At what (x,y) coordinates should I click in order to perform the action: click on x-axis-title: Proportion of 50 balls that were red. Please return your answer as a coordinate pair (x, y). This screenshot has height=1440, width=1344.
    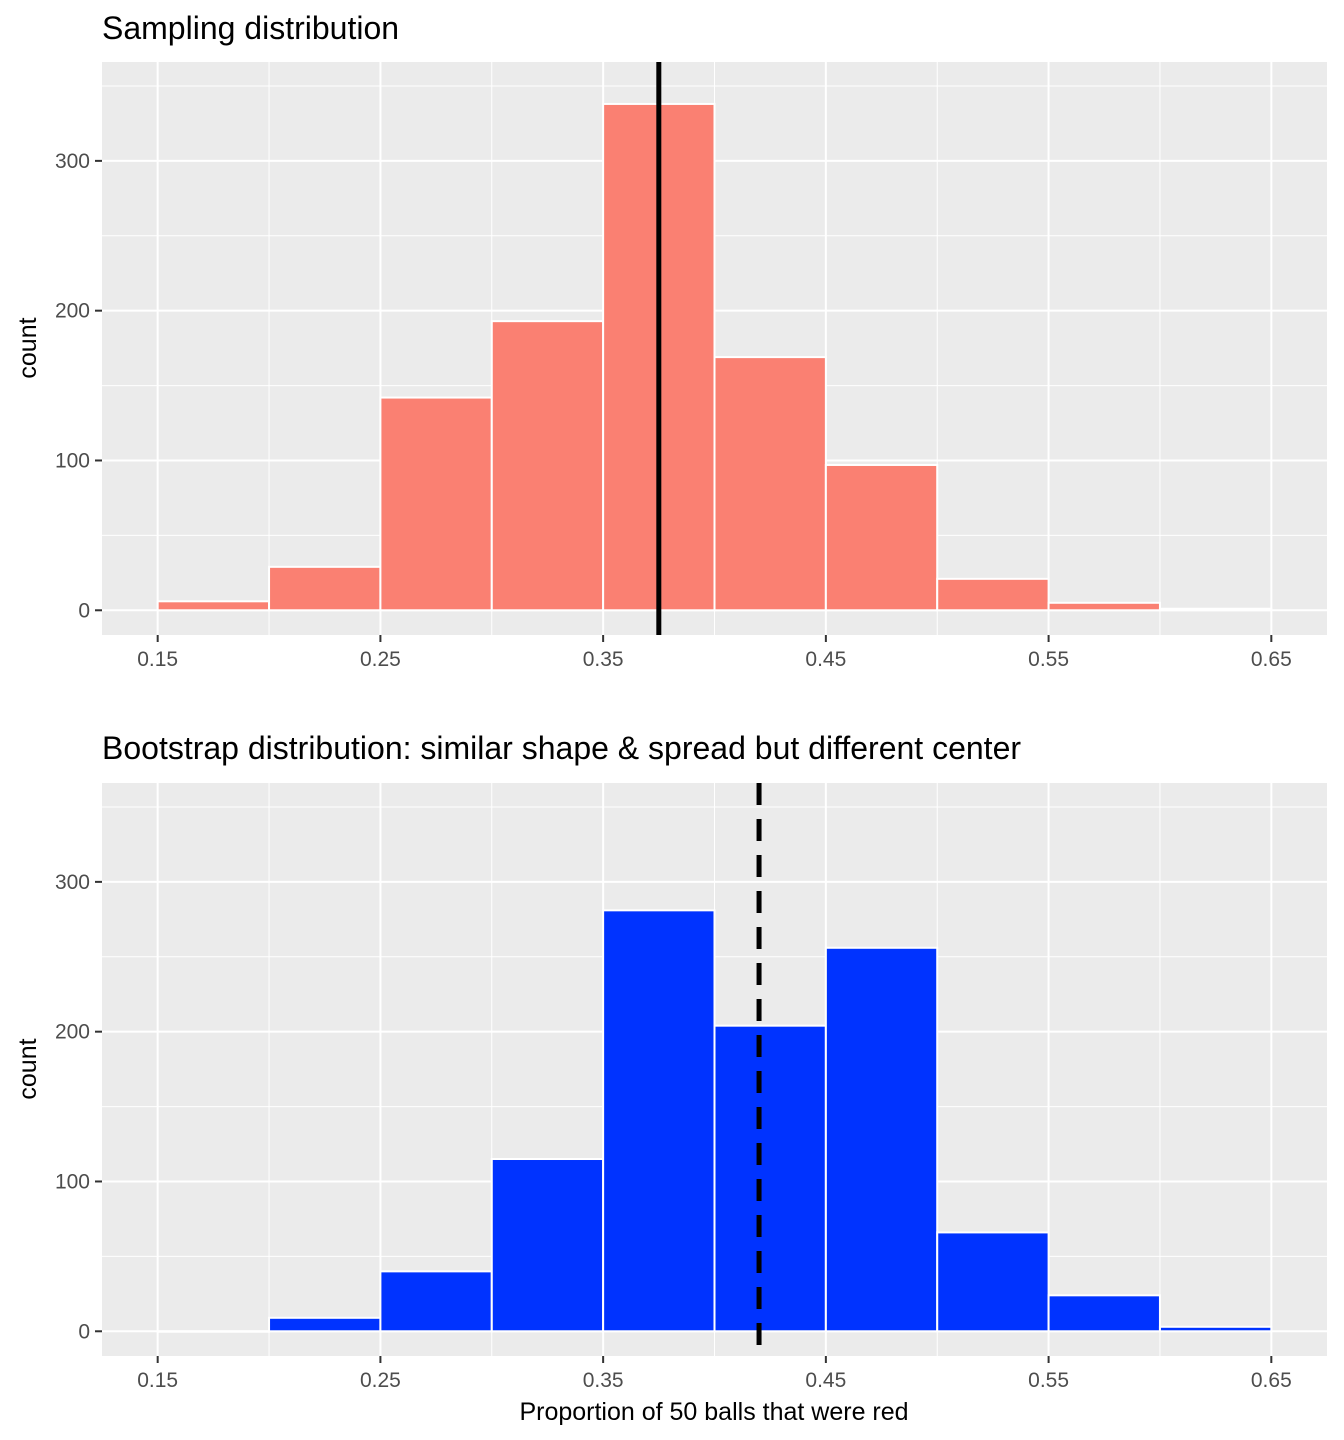
    Looking at the image, I should click on (713, 1412).